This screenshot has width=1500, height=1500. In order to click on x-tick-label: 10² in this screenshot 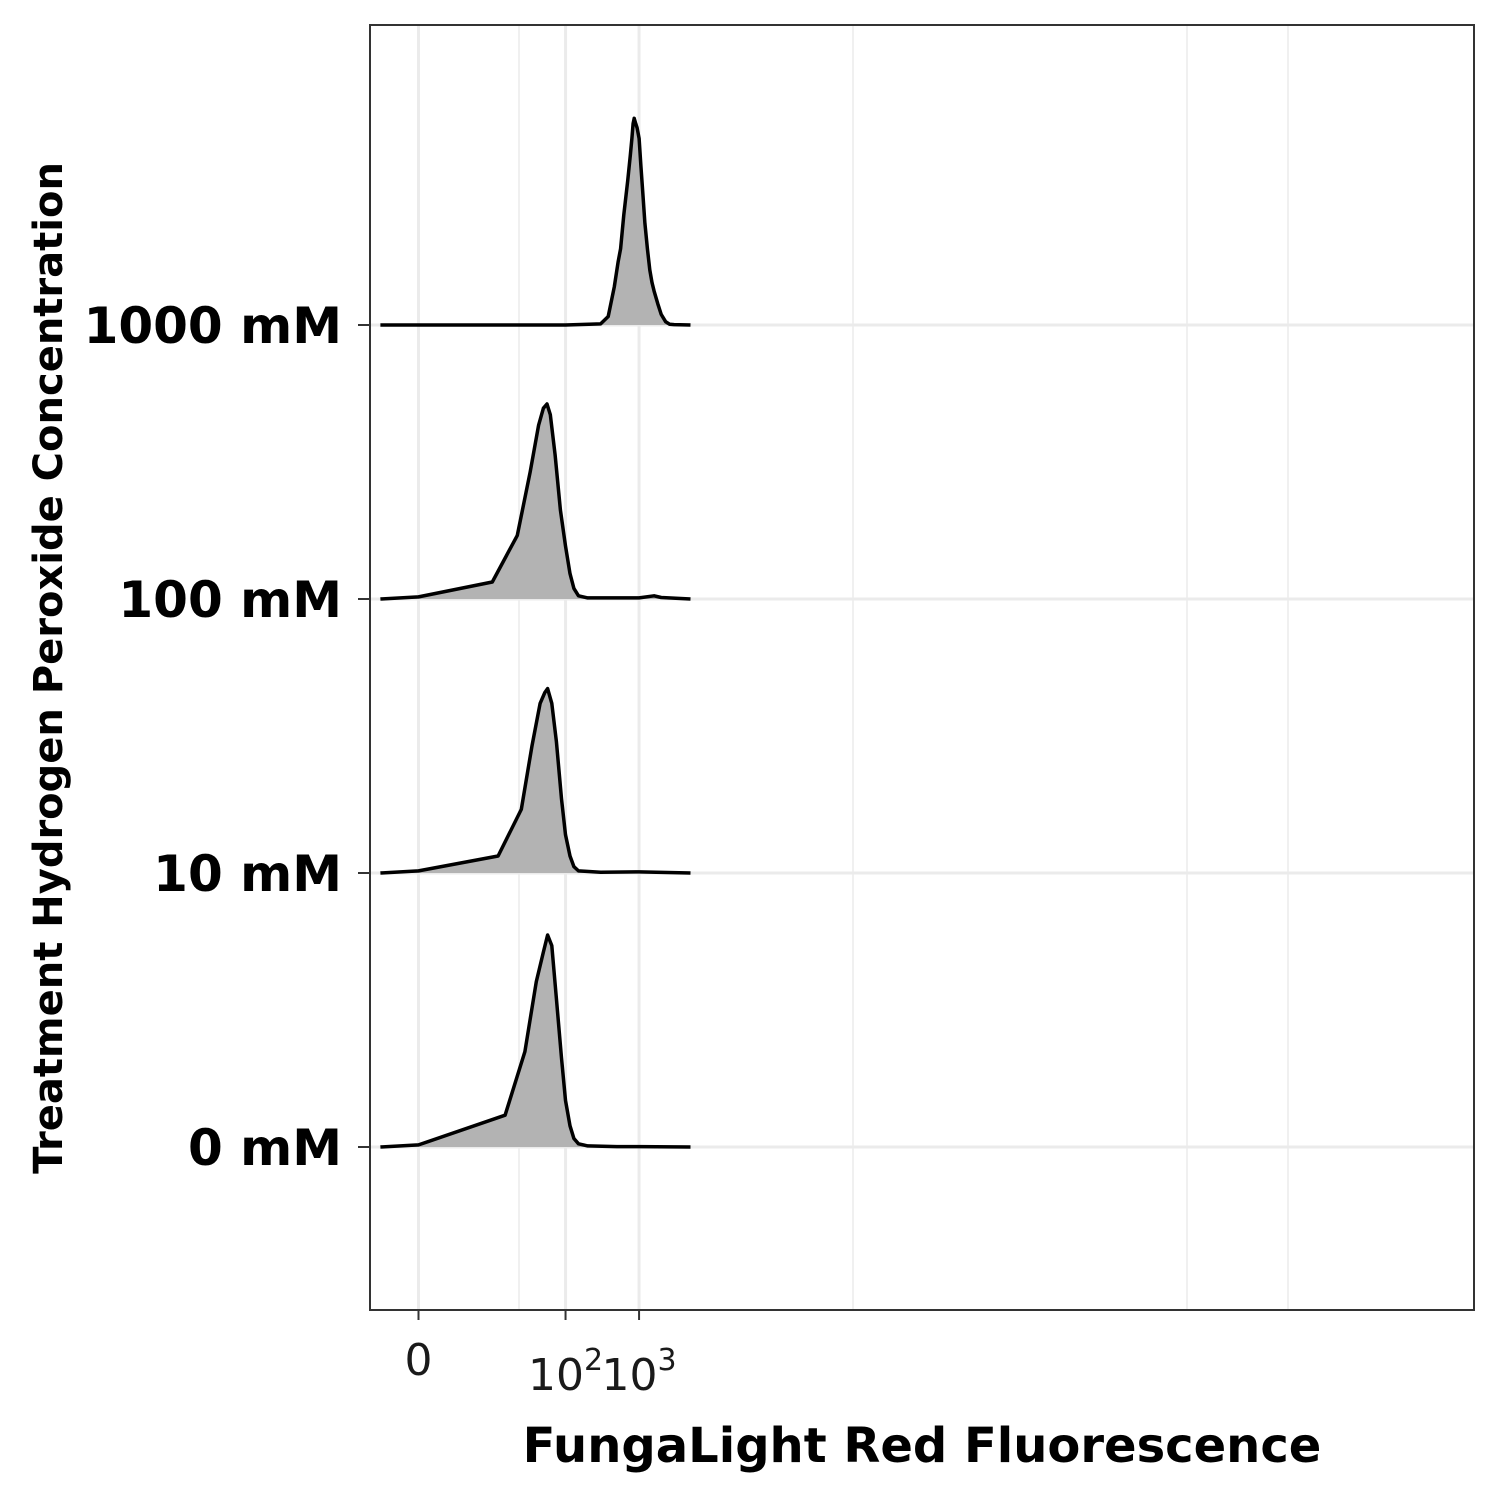, I will do `click(565, 1372)`.